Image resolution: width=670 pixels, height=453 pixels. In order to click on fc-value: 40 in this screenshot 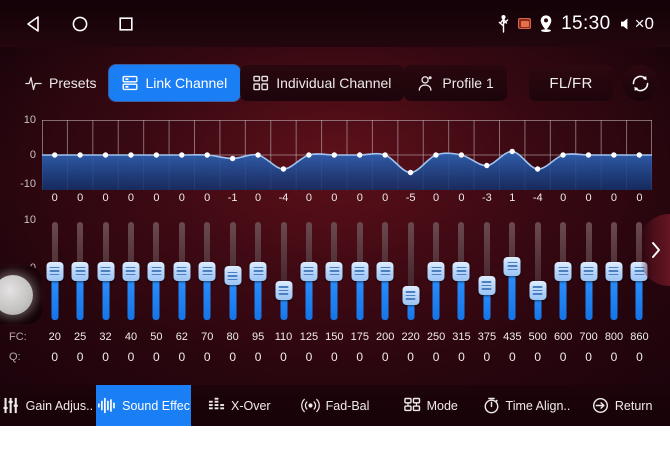, I will do `click(131, 337)`.